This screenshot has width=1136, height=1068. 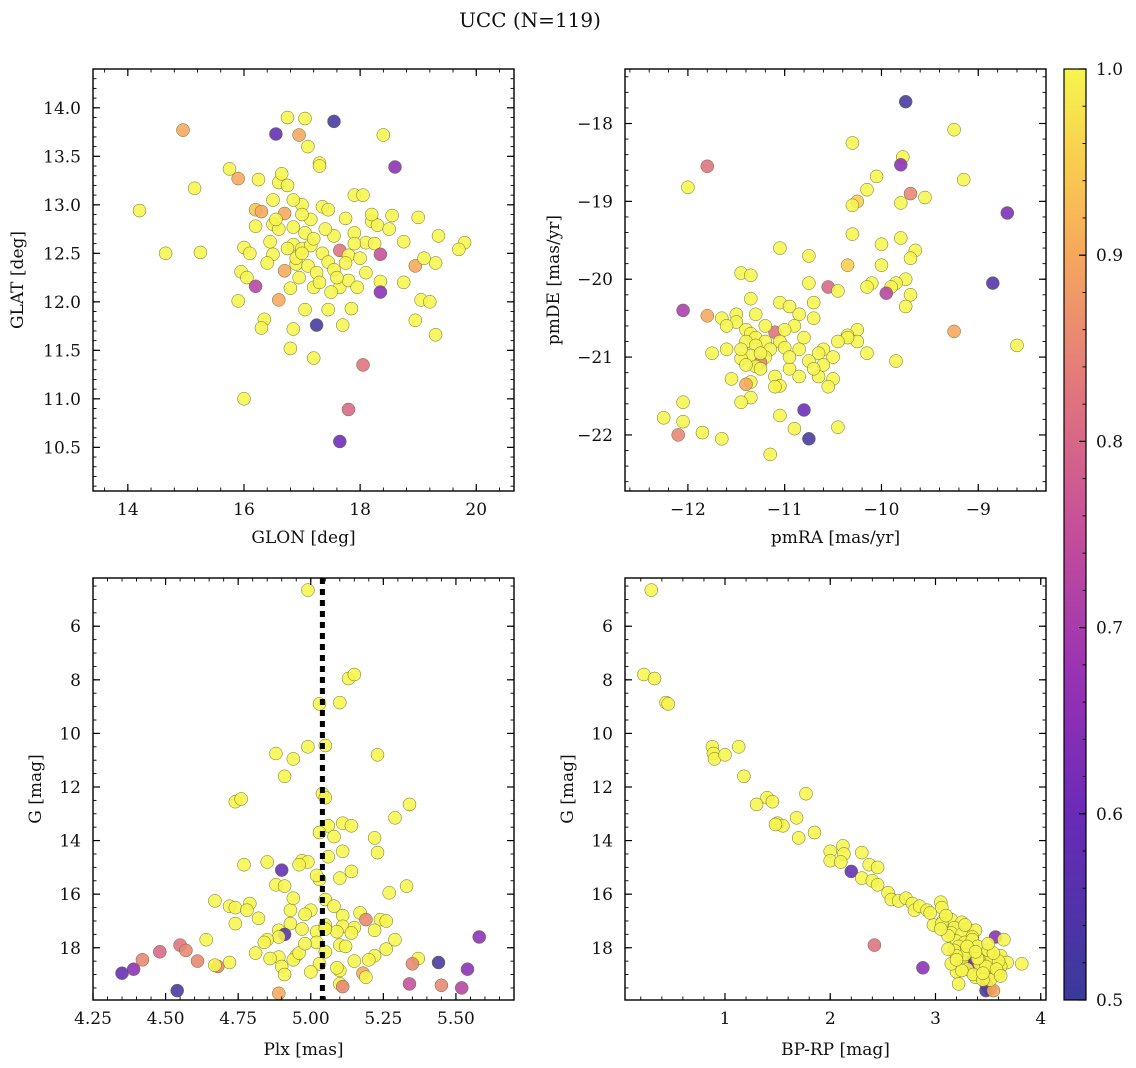 I want to click on colorbar-tick-label: 0.8, so click(x=1109, y=442).